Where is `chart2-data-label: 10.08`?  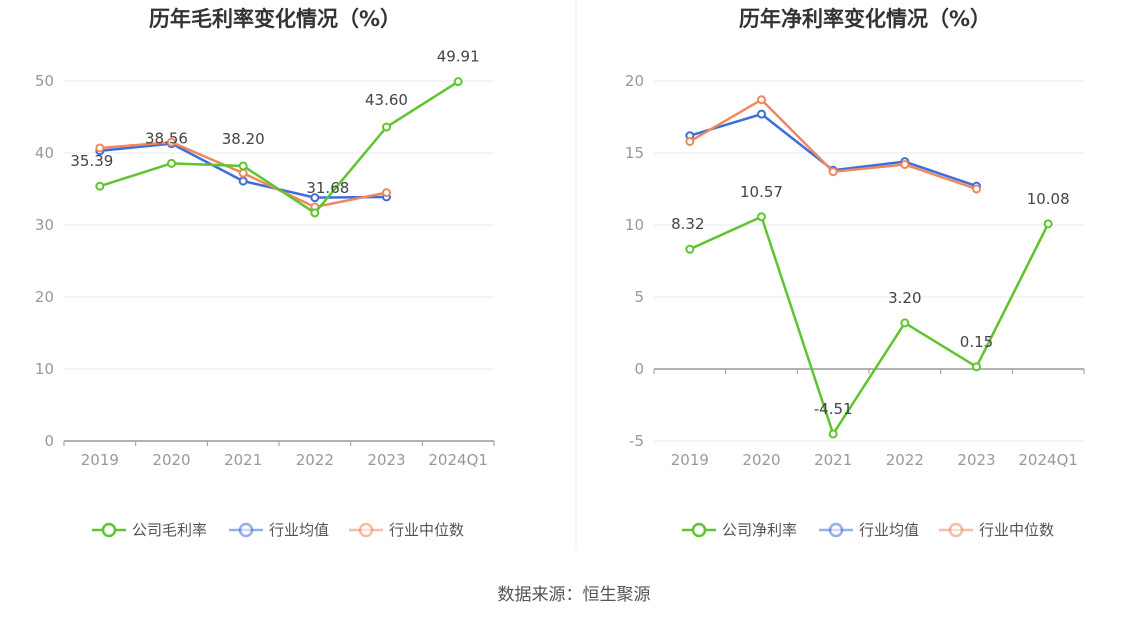 chart2-data-label: 10.08 is located at coordinates (1048, 199).